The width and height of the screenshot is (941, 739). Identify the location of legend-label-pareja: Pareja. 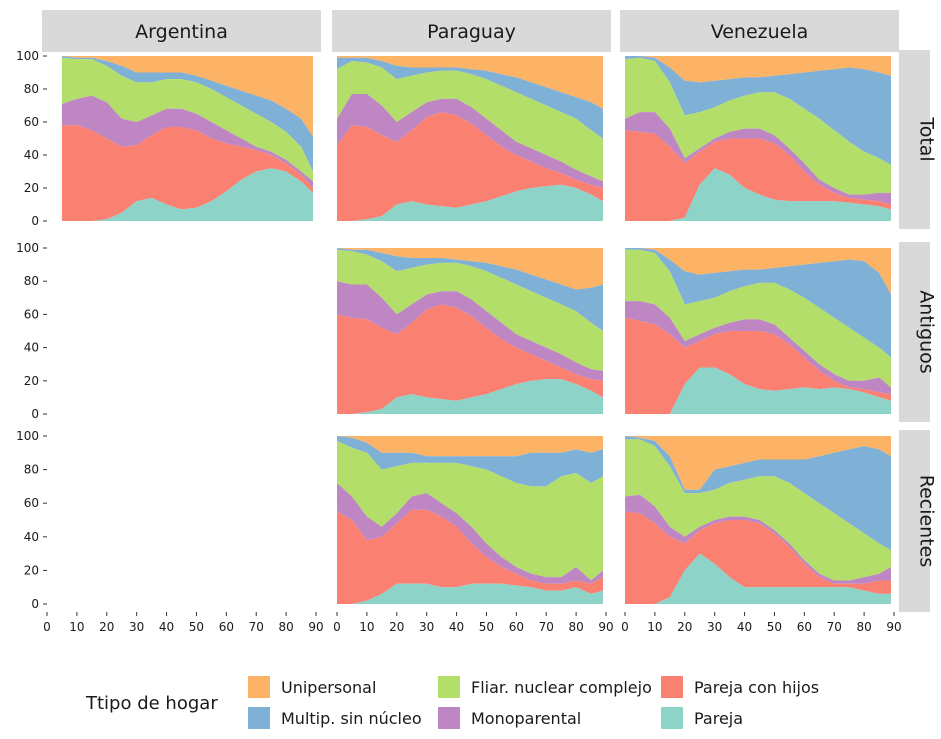
(718, 718).